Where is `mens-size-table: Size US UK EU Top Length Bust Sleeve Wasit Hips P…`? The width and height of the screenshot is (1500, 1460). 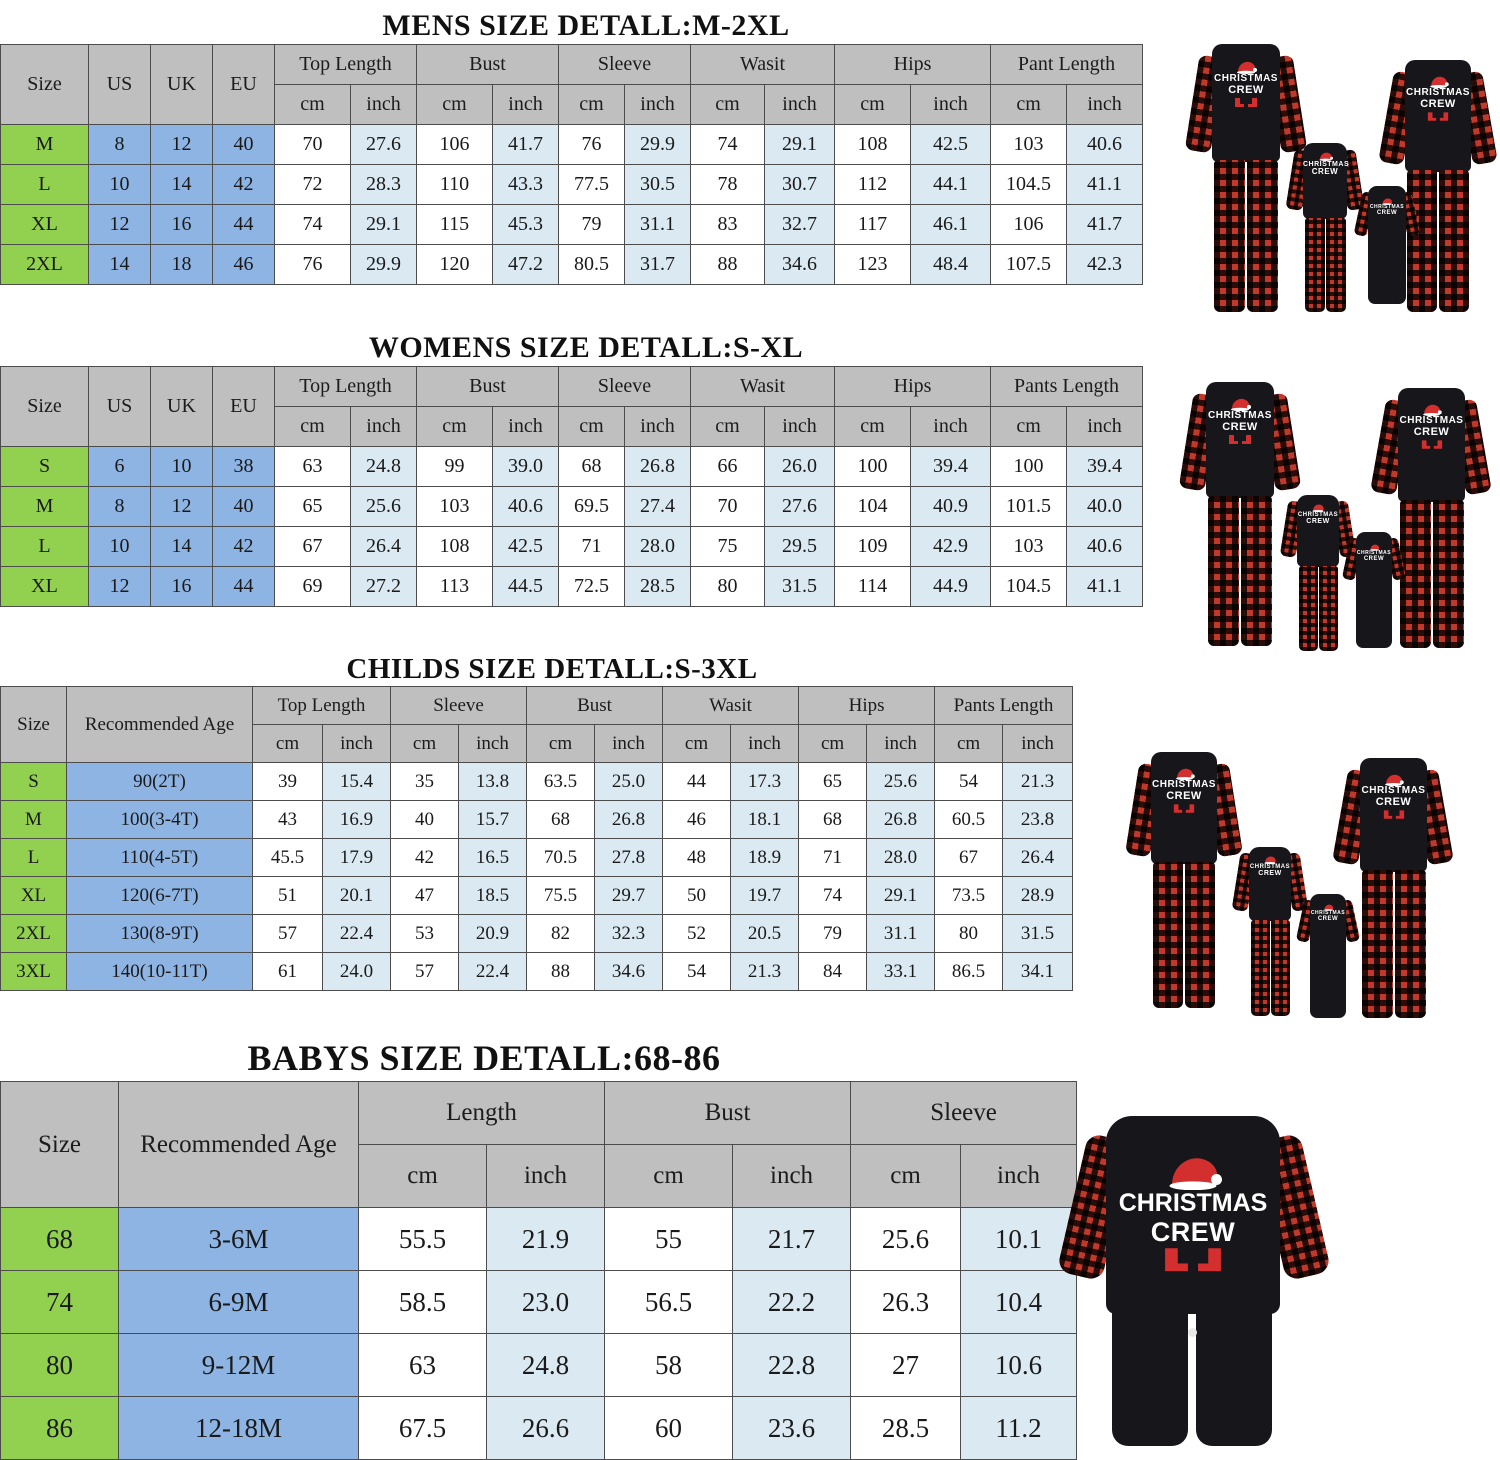 mens-size-table: Size US UK EU Top Length Bust Sleeve Wasit Hips P… is located at coordinates (572, 164).